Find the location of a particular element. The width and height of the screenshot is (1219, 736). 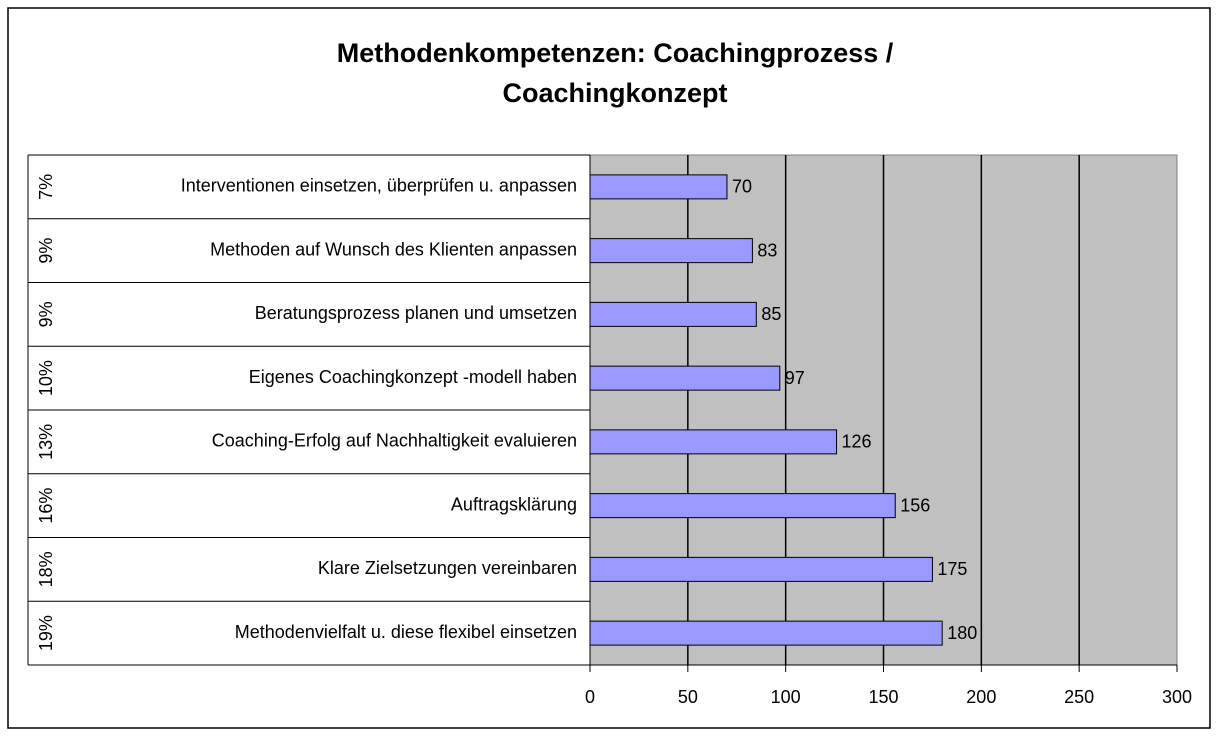

x-tick-label: 250 is located at coordinates (1079, 697).